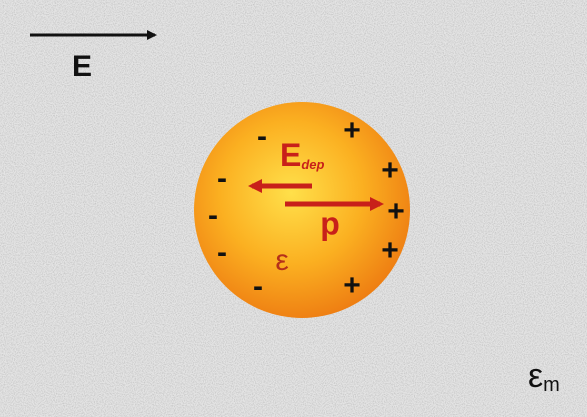 The height and width of the screenshot is (417, 587). Describe the element at coordinates (312, 164) in the screenshot. I see `dep-subscript: dep` at that location.